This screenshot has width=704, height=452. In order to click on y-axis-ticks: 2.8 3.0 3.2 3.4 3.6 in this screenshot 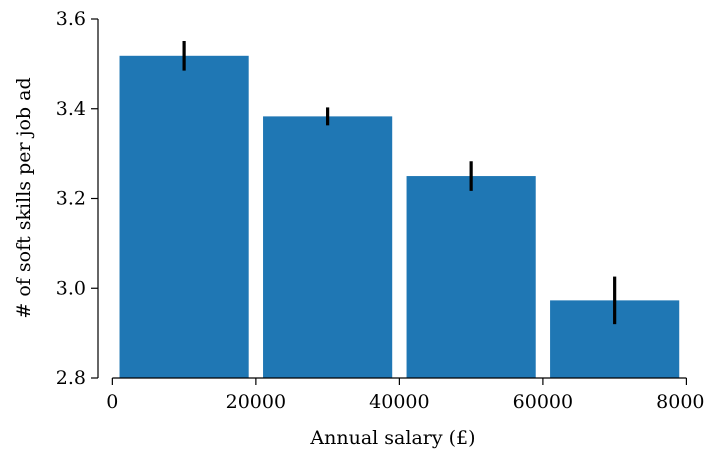, I will do `click(77, 198)`.